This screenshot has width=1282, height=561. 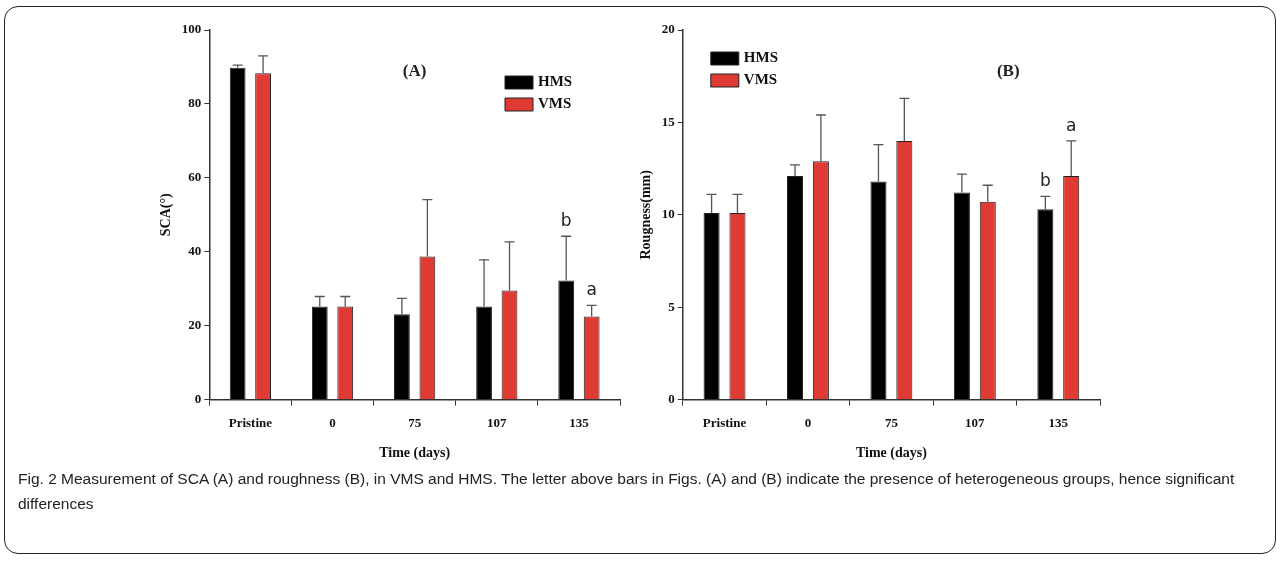 I want to click on text: (A), so click(x=414, y=71).